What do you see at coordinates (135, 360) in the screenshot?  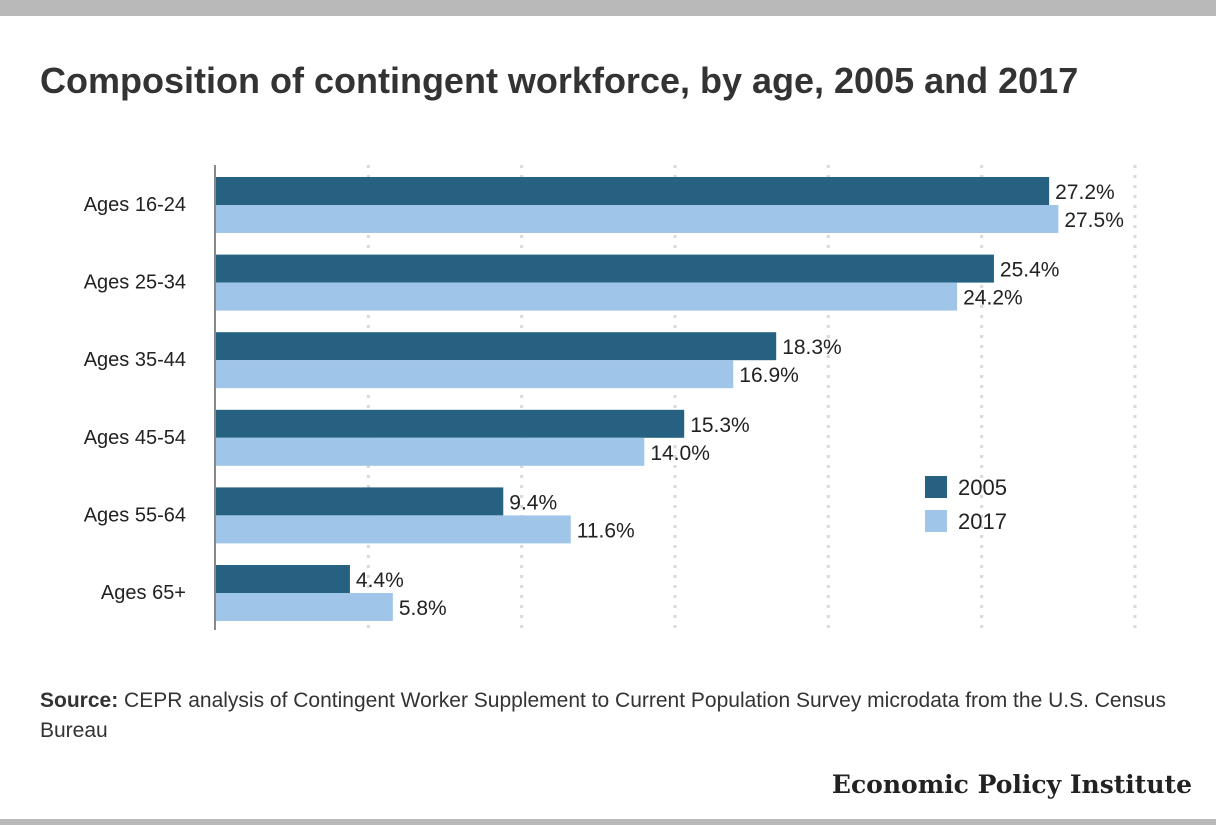 I see `category-label: Ages 35-44` at bounding box center [135, 360].